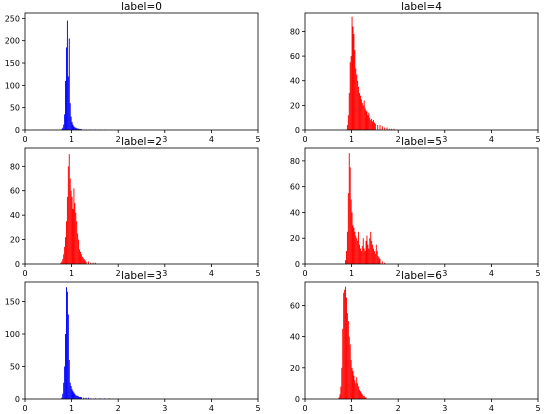  I want to click on y-tick-label: 100, so click(12, 334).